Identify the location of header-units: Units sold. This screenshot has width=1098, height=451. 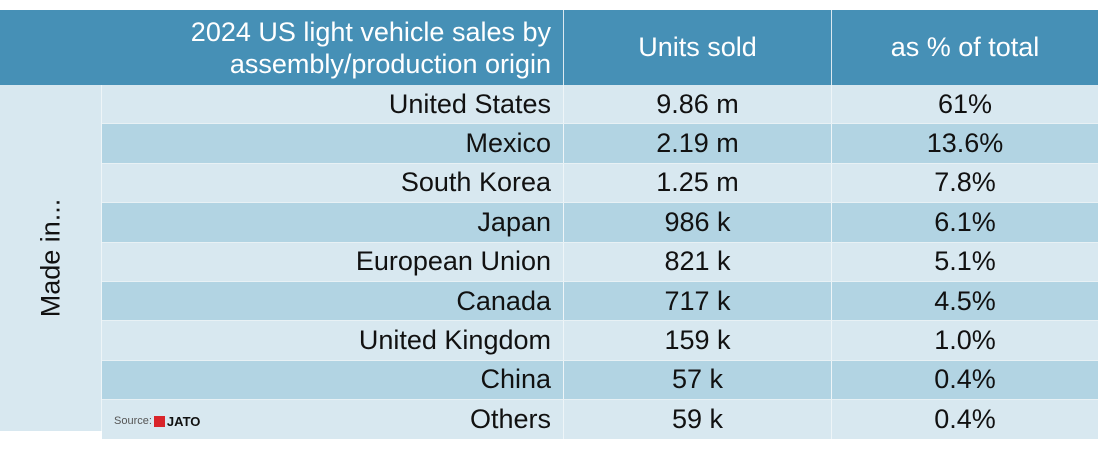
(698, 47).